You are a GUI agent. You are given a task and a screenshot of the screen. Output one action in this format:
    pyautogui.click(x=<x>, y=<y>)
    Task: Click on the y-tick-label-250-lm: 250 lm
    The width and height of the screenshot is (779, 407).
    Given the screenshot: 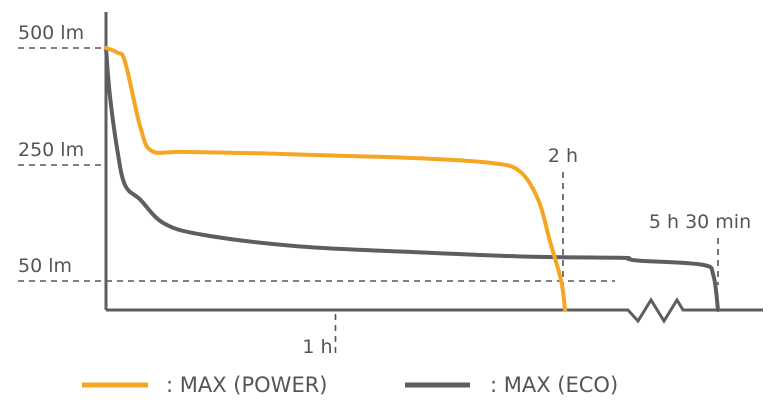 What is the action you would take?
    pyautogui.click(x=51, y=150)
    